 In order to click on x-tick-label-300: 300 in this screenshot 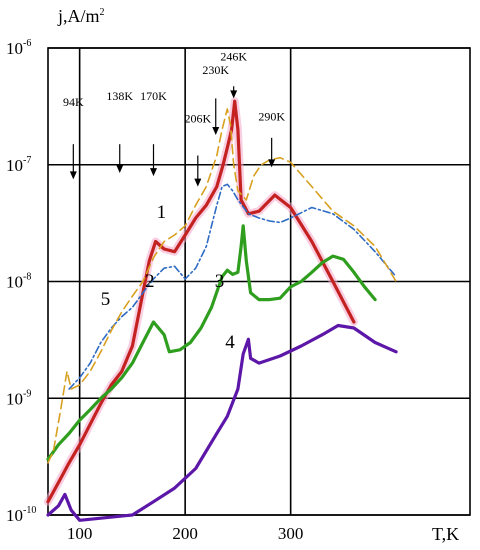, I will do `click(291, 533)`.